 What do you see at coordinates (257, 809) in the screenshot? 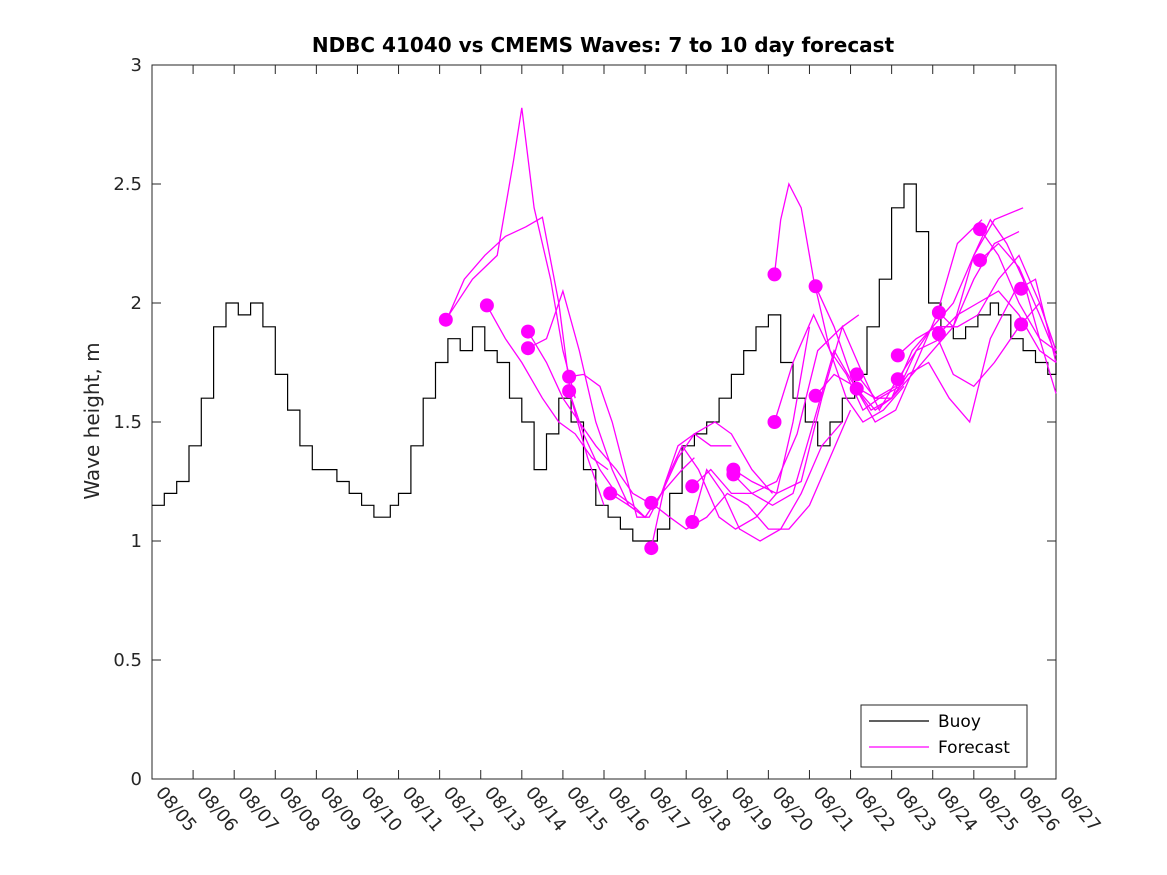
I see `x-tick-label: 08/07` at bounding box center [257, 809].